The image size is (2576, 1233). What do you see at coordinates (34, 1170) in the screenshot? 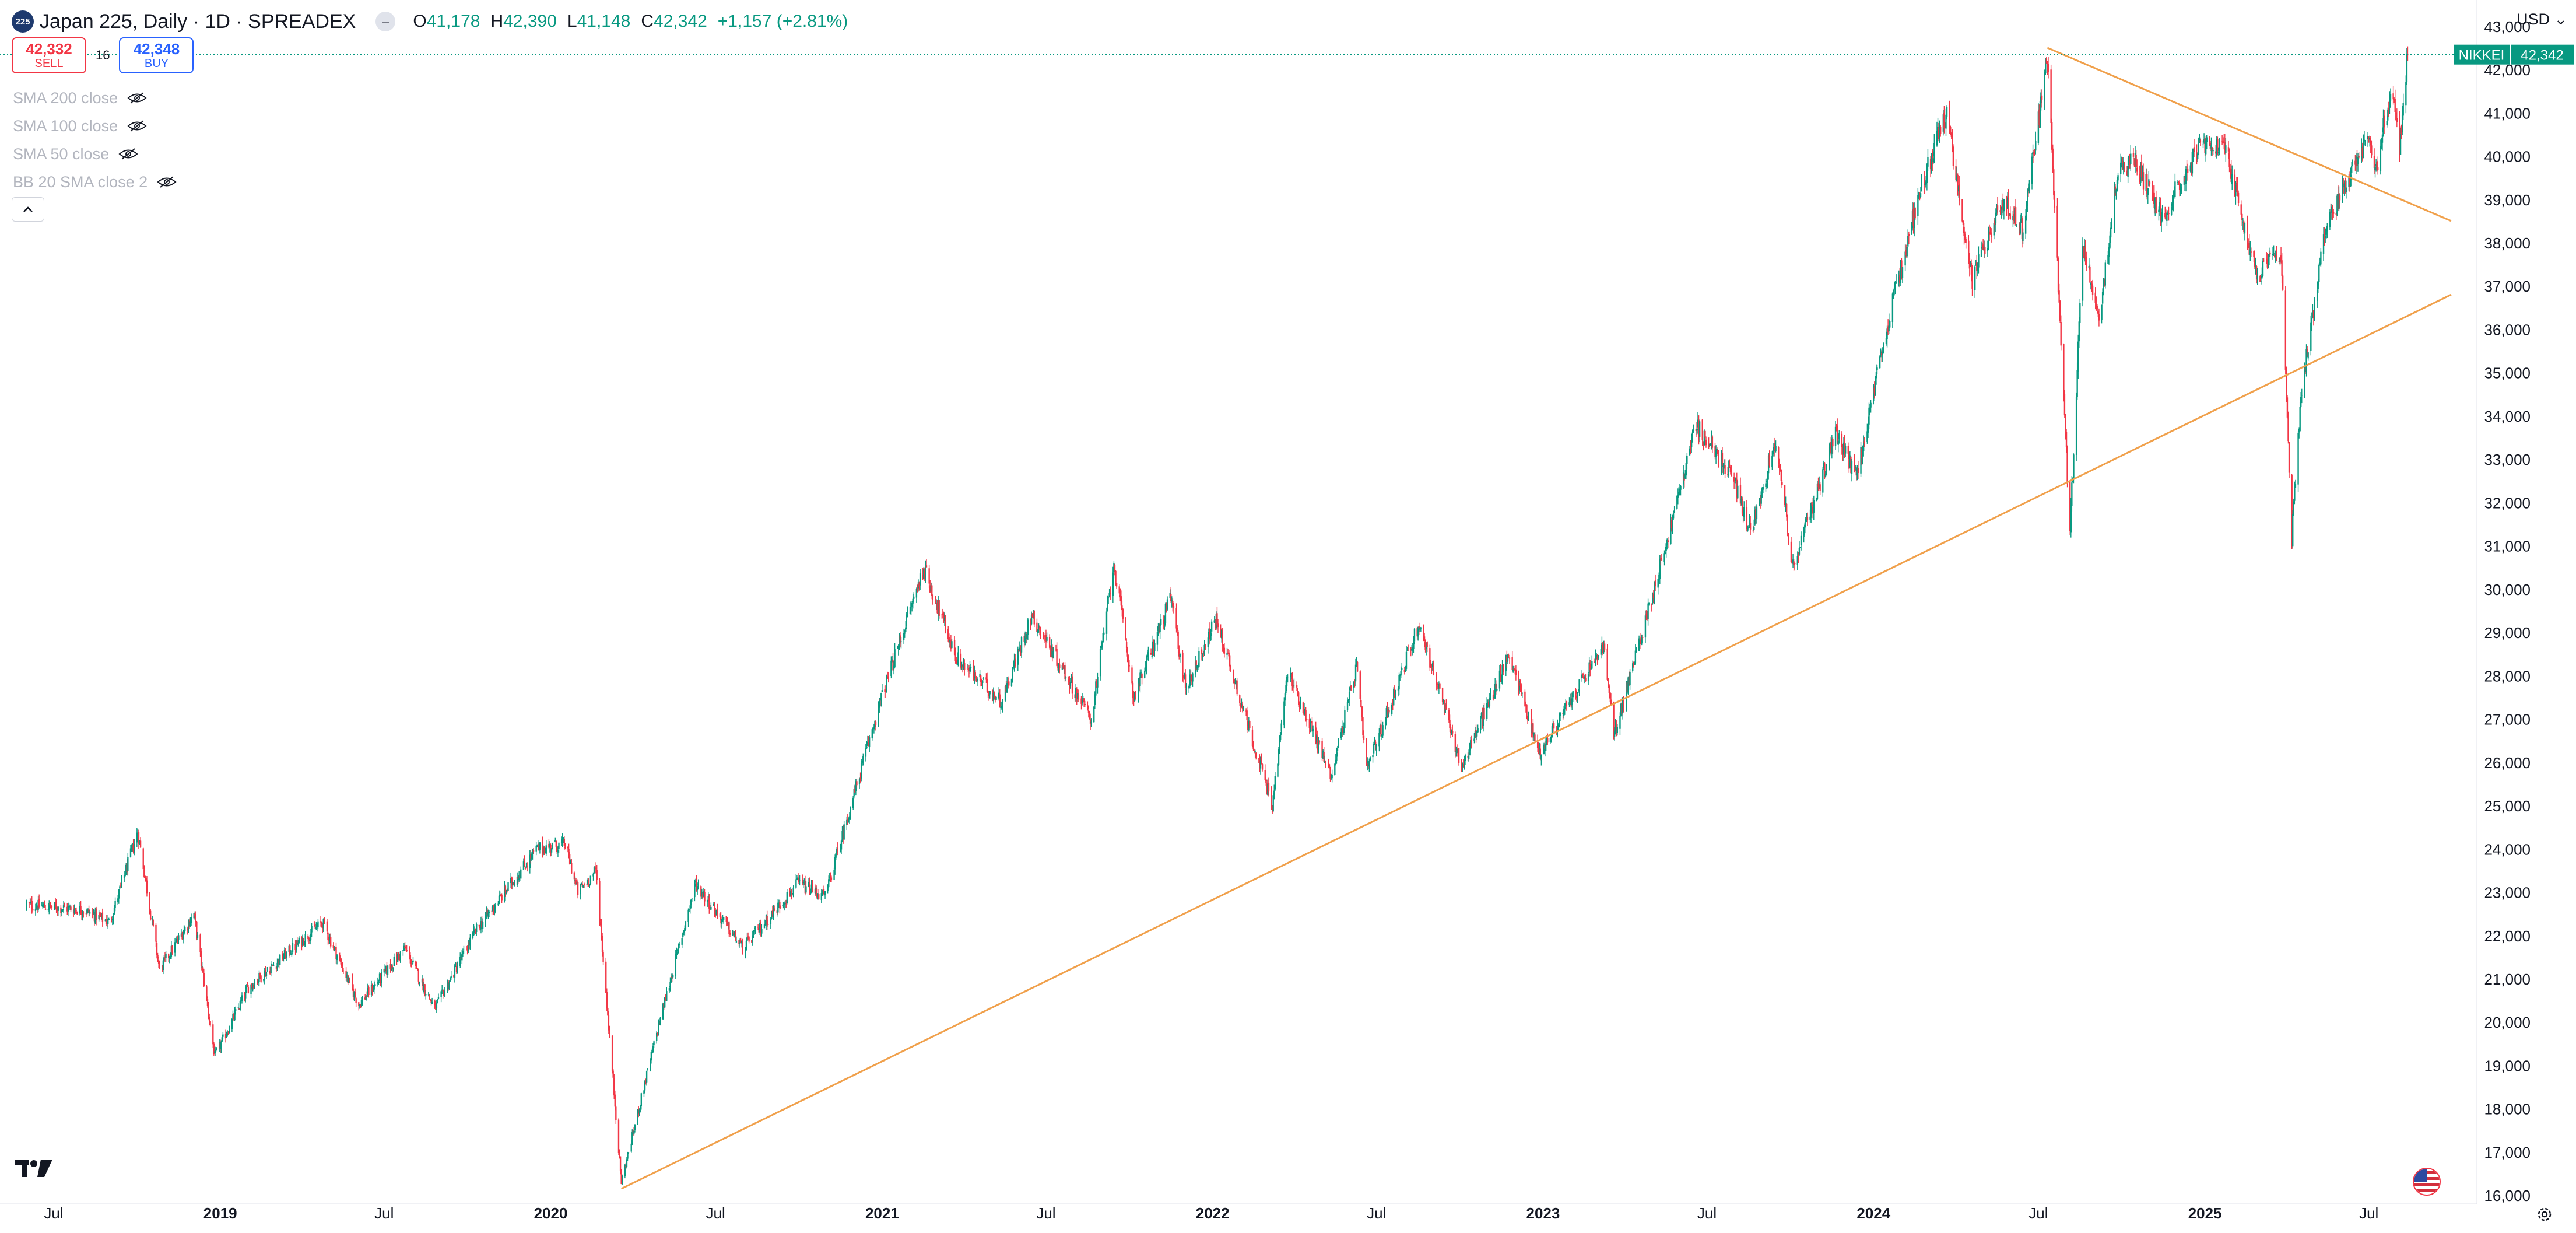
I see `tradingview-logo-icon` at bounding box center [34, 1170].